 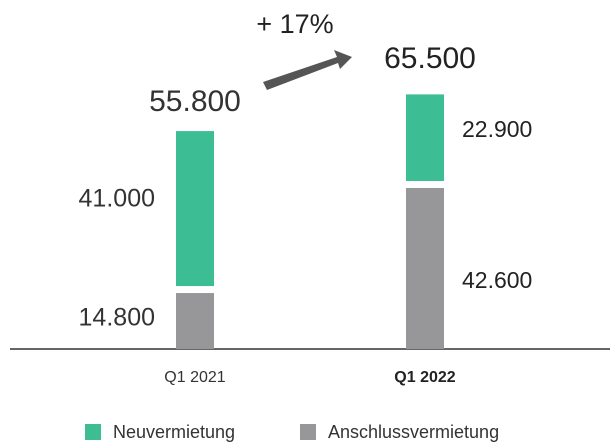 I want to click on total-label: 55.800, so click(x=195, y=101).